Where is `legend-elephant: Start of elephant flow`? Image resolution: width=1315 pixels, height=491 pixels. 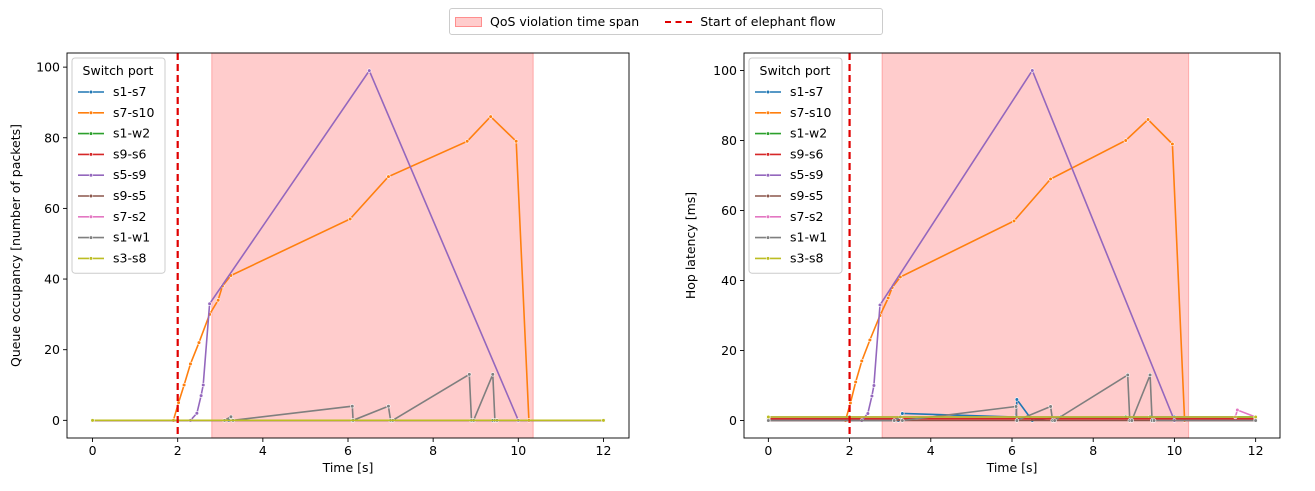 legend-elephant: Start of elephant flow is located at coordinates (750, 21).